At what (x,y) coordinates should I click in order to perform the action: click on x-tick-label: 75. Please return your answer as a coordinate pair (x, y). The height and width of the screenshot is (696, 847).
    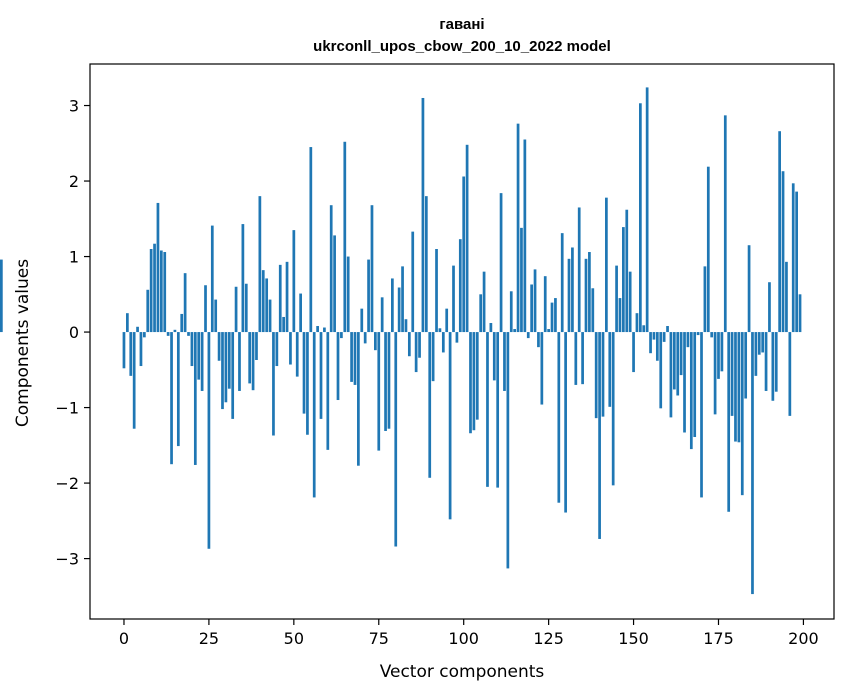
    Looking at the image, I should click on (379, 638).